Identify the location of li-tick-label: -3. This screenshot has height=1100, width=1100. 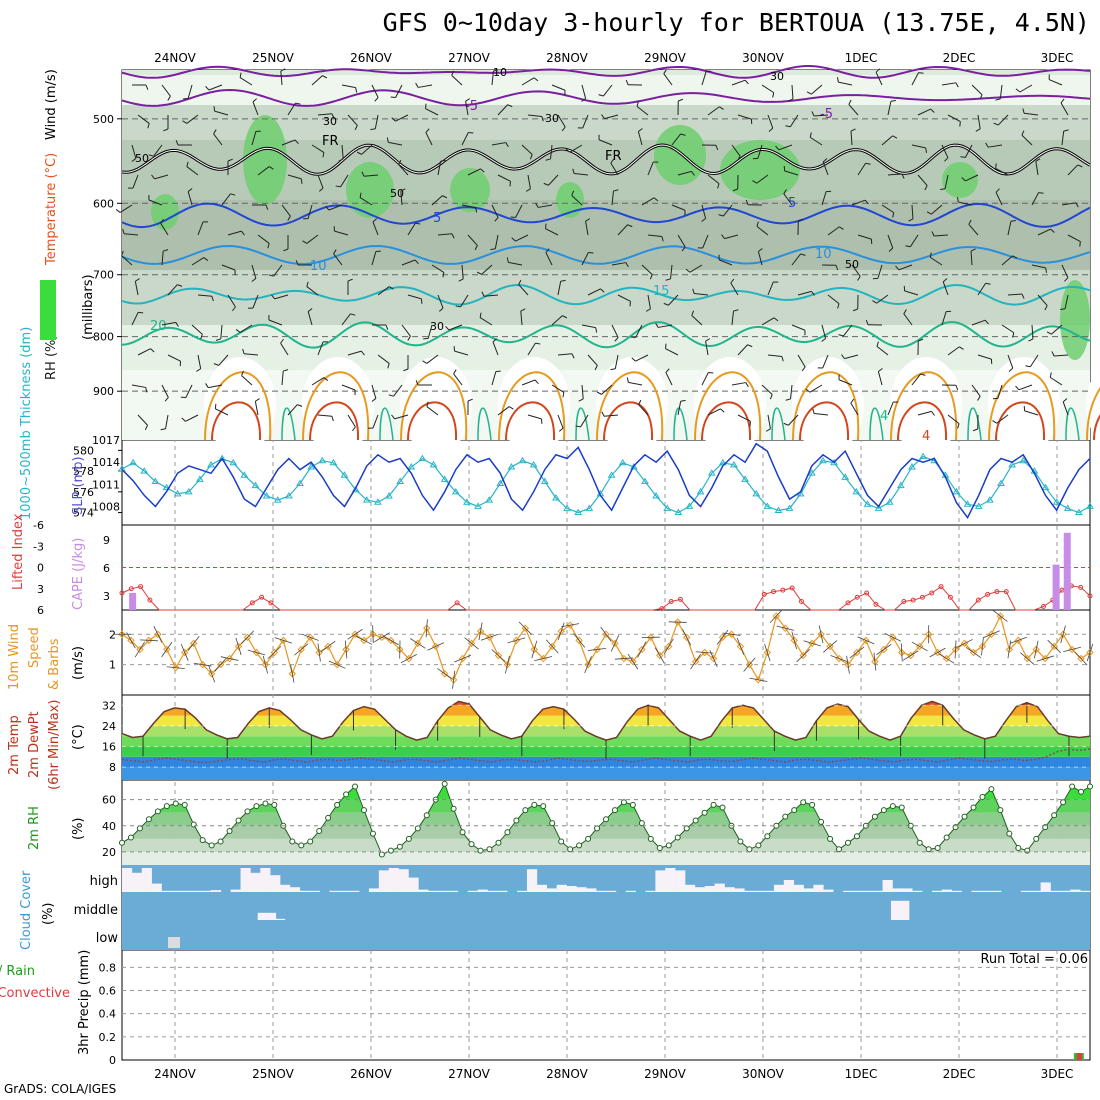
(38, 546).